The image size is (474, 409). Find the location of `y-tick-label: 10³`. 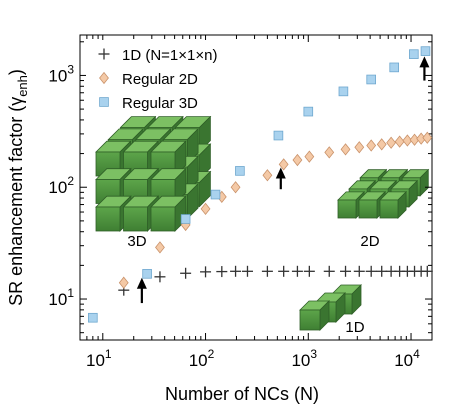

y-tick-label: 10³ is located at coordinates (61, 73).